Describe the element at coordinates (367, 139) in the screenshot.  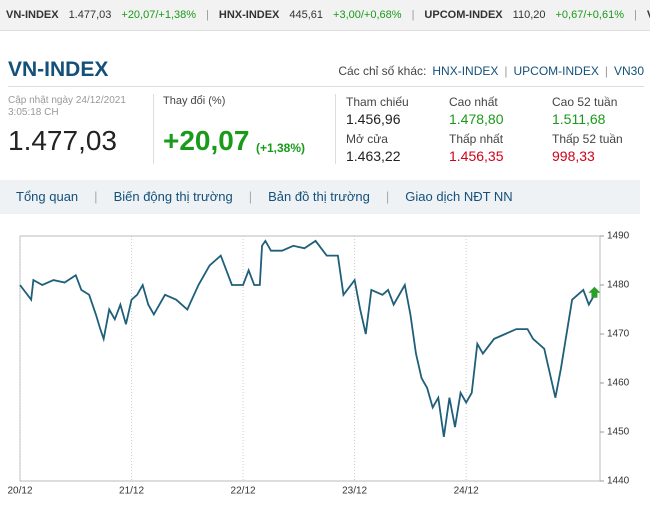
I see `stat-label: Mở cửa` at that location.